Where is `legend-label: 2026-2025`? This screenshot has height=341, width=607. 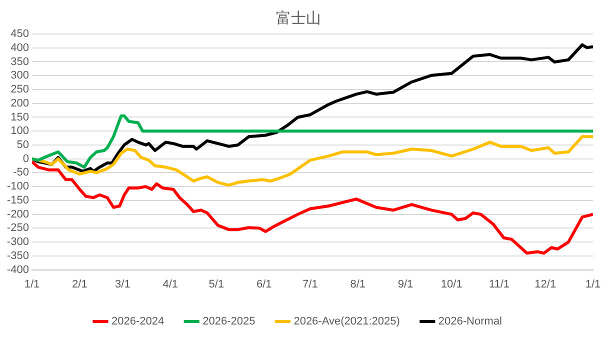
legend-label: 2026-2025 is located at coordinates (229, 322).